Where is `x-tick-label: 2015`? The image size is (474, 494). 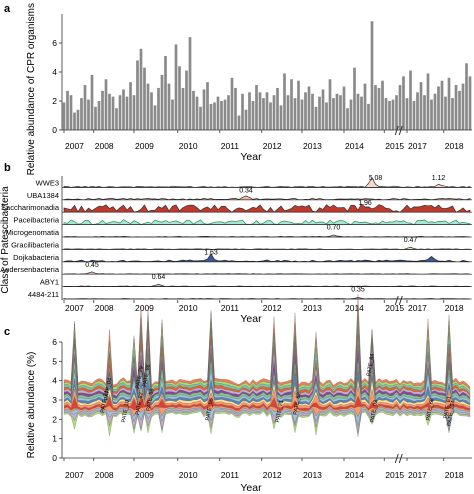 x-tick-label: 2015 is located at coordinates (394, 308).